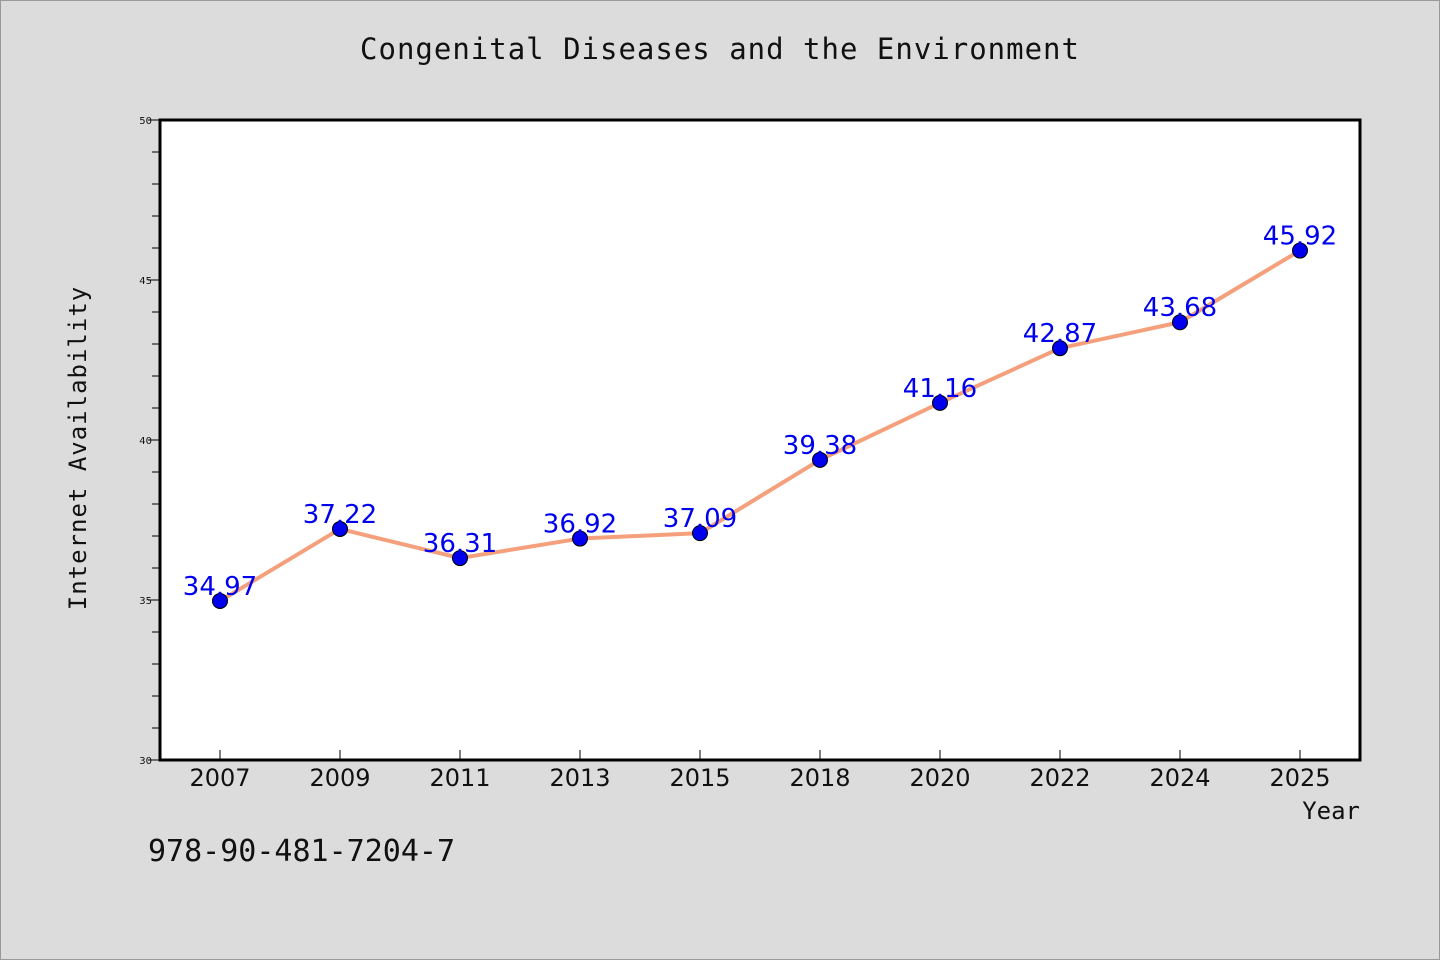 Image resolution: width=1440 pixels, height=960 pixels. I want to click on isbn-text: 978-90-481-7204-7, so click(302, 851).